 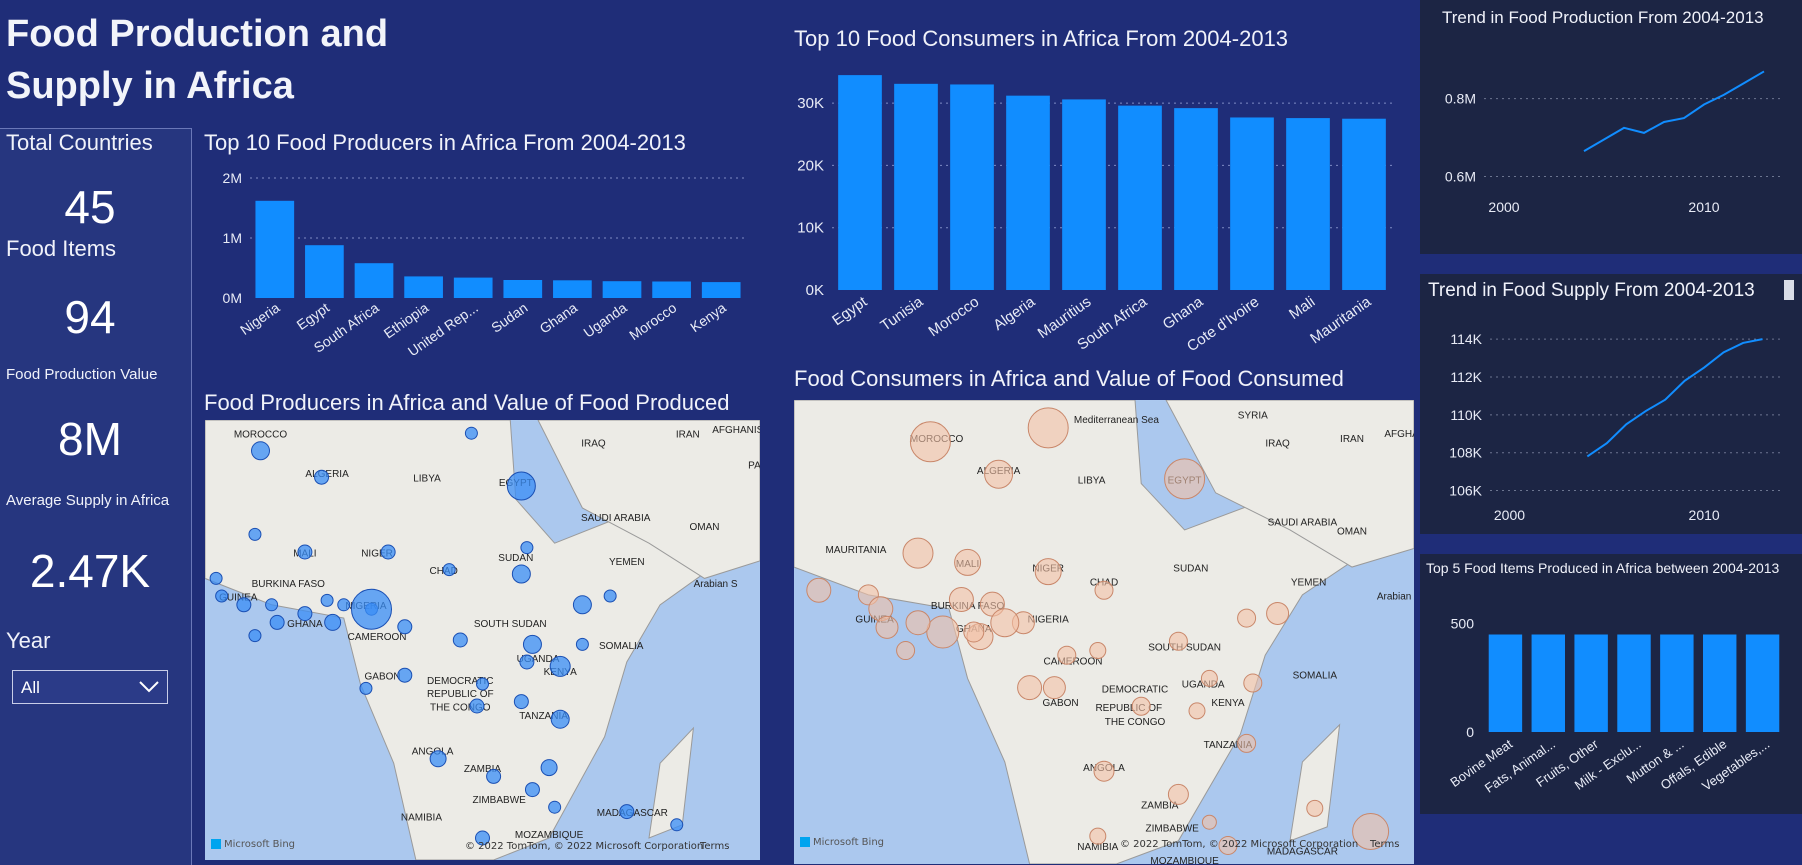 I want to click on map-label: SUDAN, so click(x=1190, y=569).